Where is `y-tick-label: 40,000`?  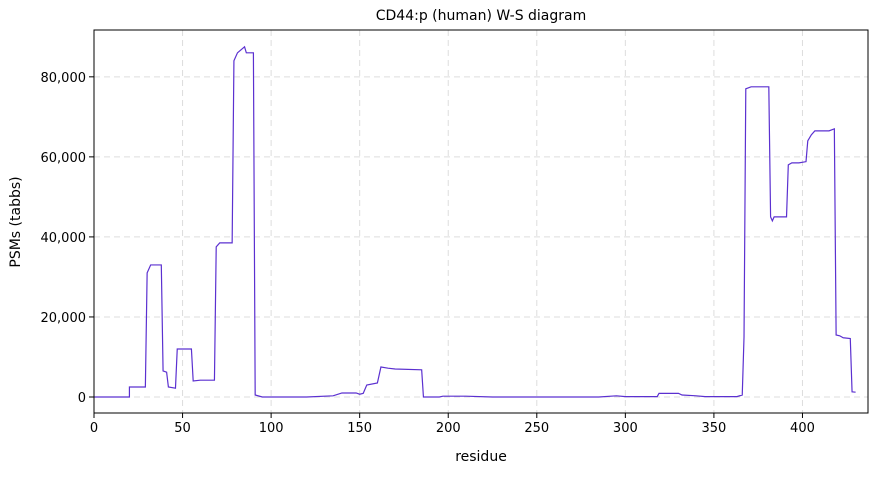
y-tick-label: 40,000 is located at coordinates (64, 238).